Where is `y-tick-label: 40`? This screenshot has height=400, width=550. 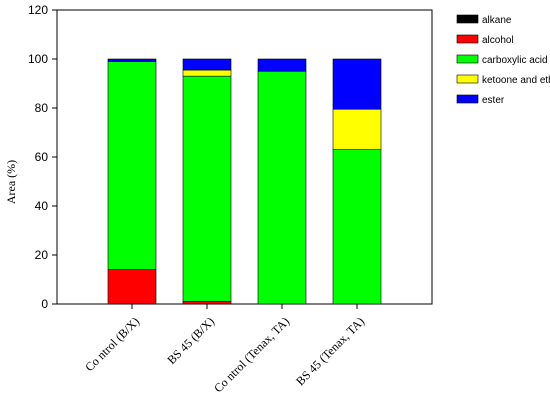 y-tick-label: 40 is located at coordinates (42, 206).